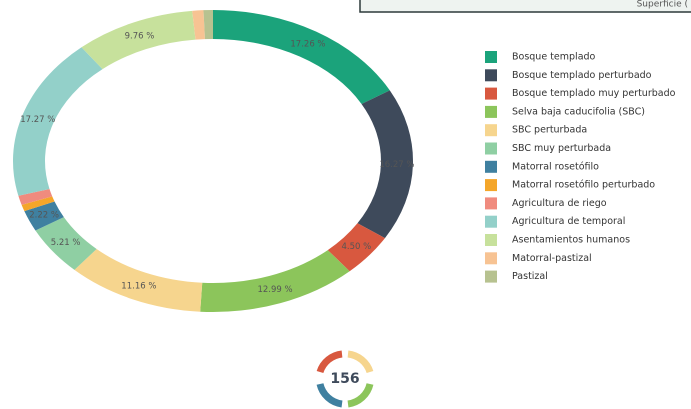 The height and width of the screenshot is (409, 691). I want to click on legend-label: Matorral-pastizal, so click(552, 258).